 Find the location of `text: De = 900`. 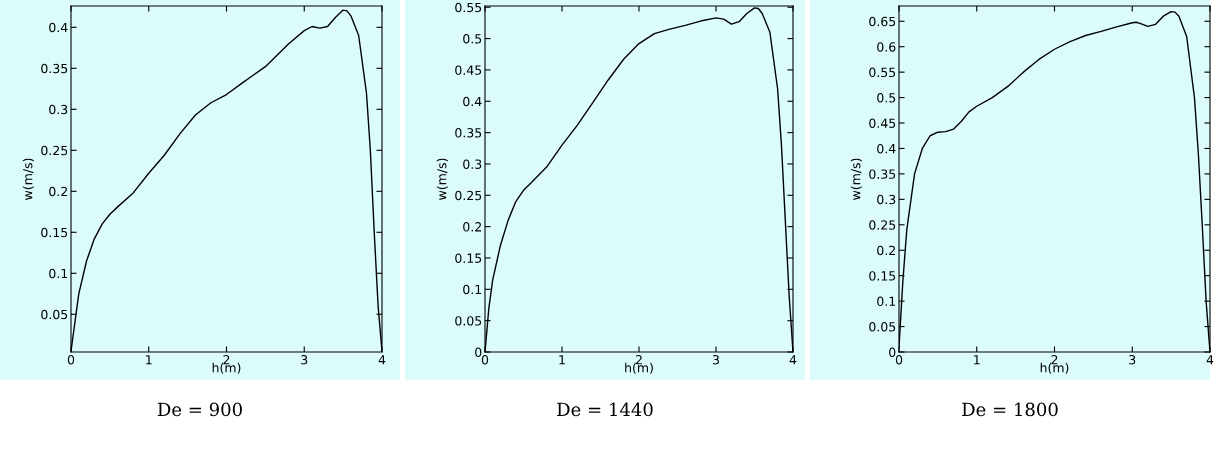

text: De = 900 is located at coordinates (199, 409).